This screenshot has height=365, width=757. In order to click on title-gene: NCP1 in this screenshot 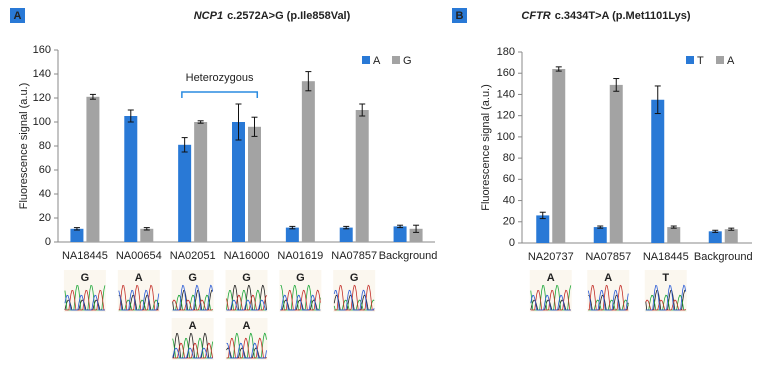, I will do `click(208, 16)`.